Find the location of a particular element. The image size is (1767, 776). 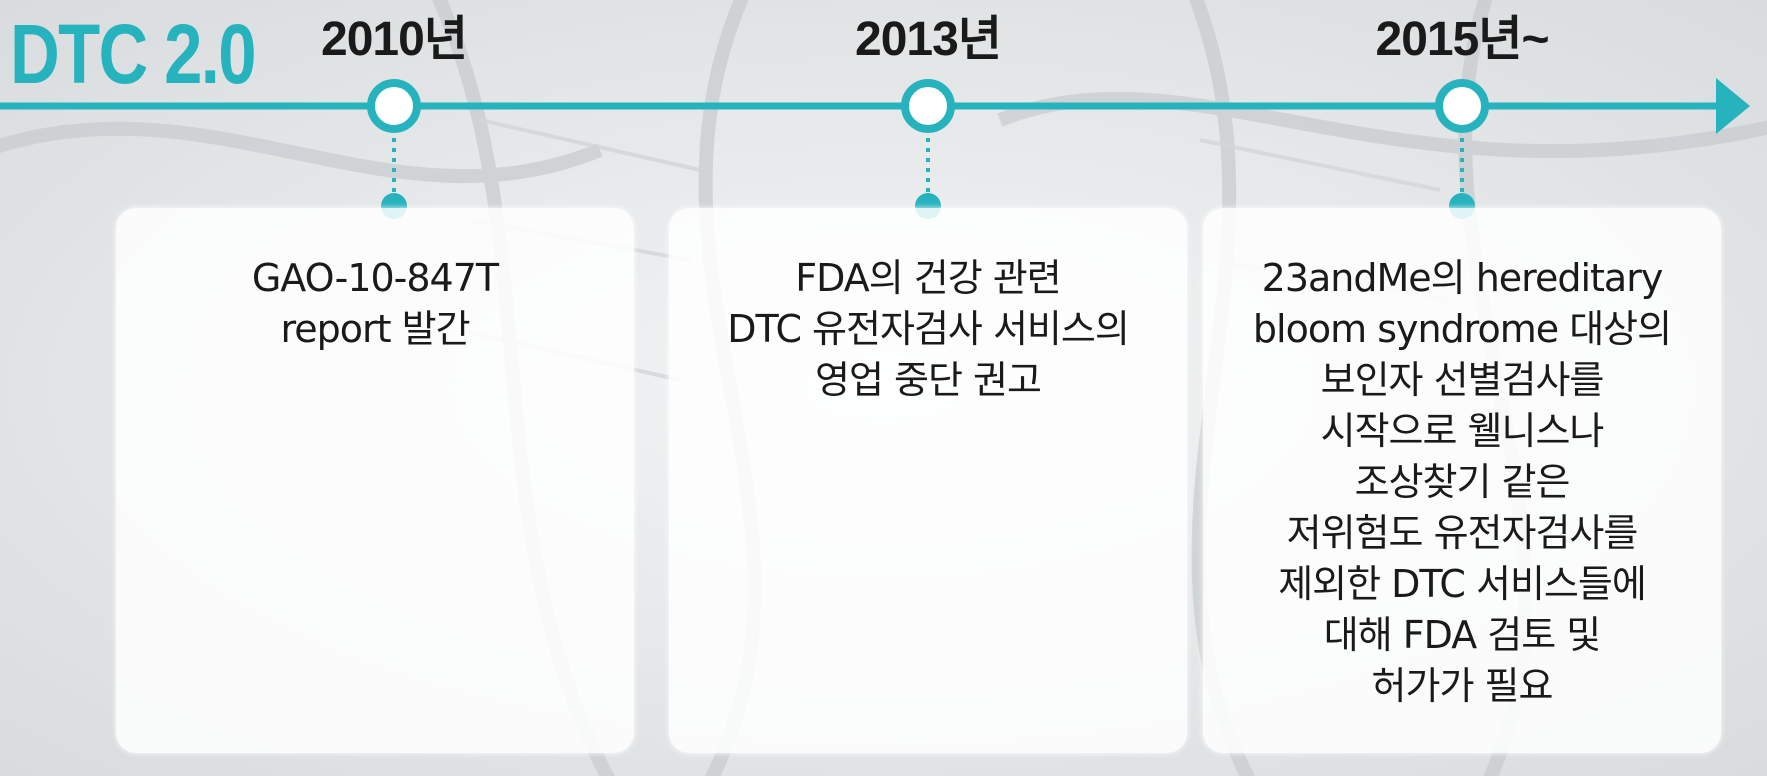

card-line: DTC 유전자검사 서비스의 is located at coordinates (928, 329).